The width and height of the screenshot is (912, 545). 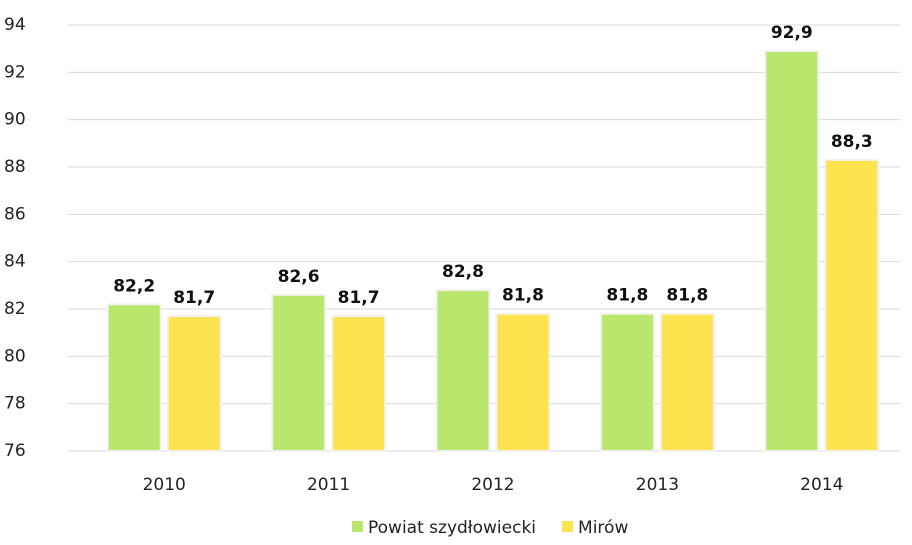 I want to click on value-label: 88,3, so click(x=852, y=142).